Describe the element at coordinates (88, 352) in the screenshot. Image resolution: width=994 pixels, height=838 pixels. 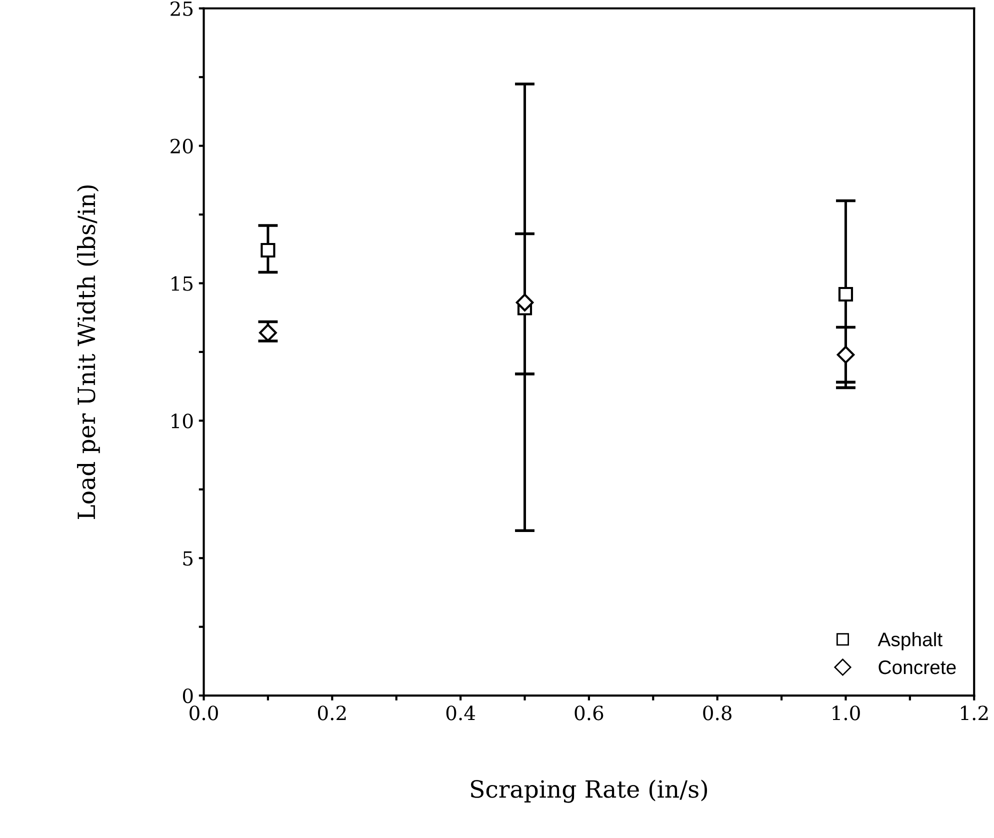
I see `y-axis-title: Load per Unit Width (lbs/in)` at that location.